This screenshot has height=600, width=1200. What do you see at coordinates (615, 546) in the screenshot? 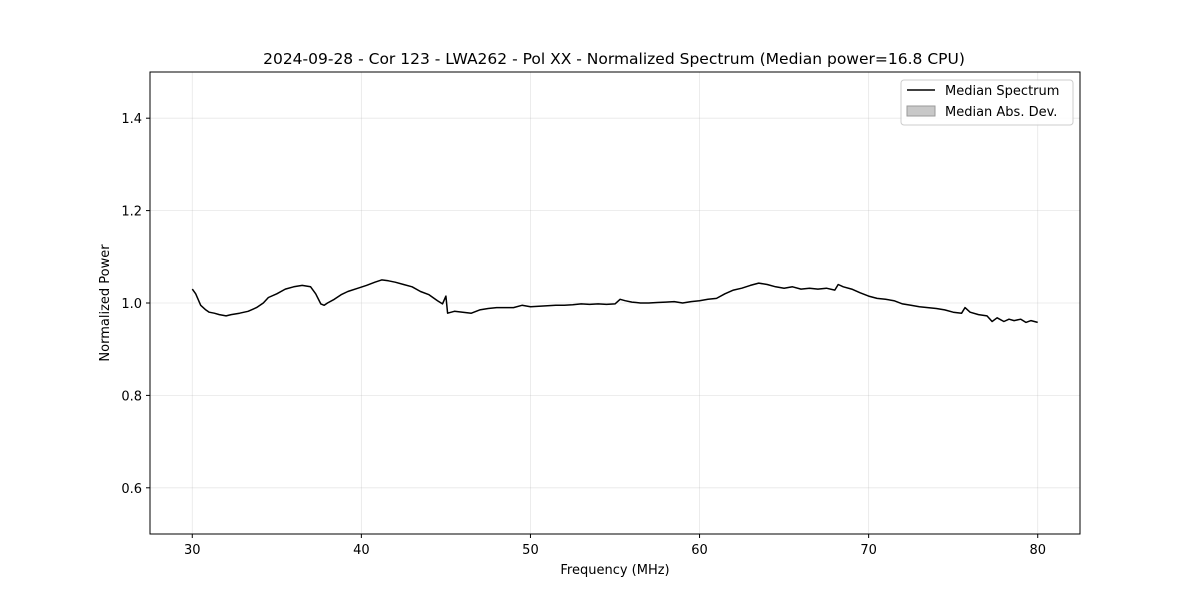
I see `x-axis: 30 40 50 60 70 80` at bounding box center [615, 546].